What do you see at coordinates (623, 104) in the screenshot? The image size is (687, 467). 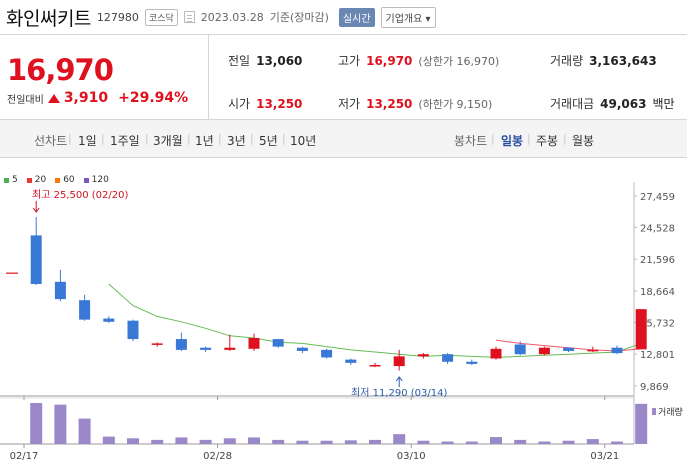 I see `stat-value: 49,063` at bounding box center [623, 104].